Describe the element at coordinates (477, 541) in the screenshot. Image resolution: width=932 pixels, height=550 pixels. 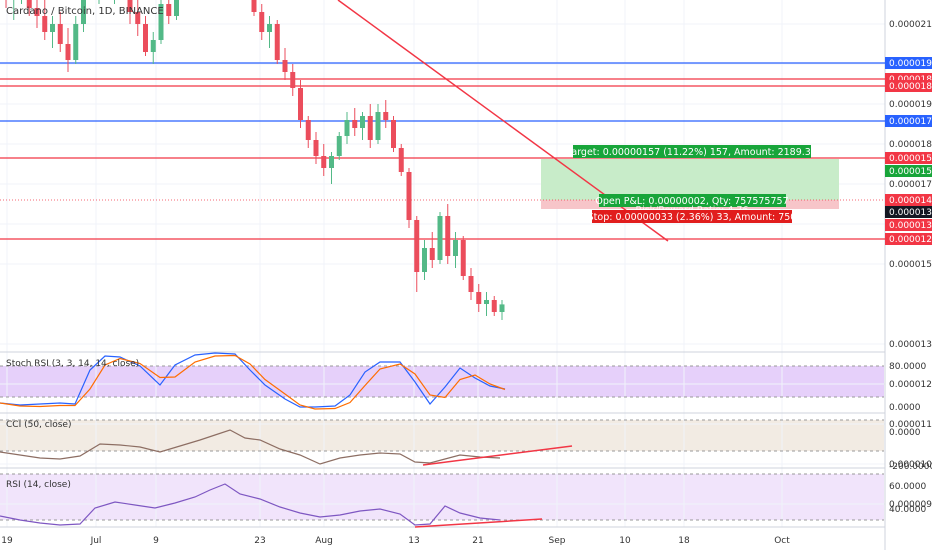
I see `time-label: 21` at that location.